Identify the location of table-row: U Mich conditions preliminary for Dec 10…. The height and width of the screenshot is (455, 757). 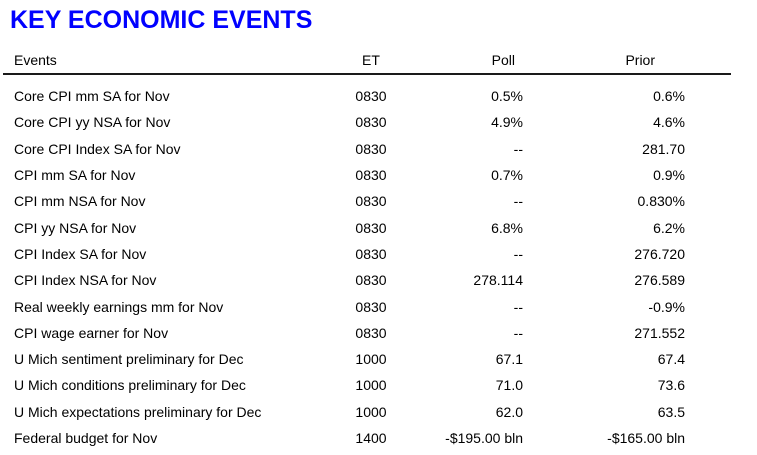
(367, 385).